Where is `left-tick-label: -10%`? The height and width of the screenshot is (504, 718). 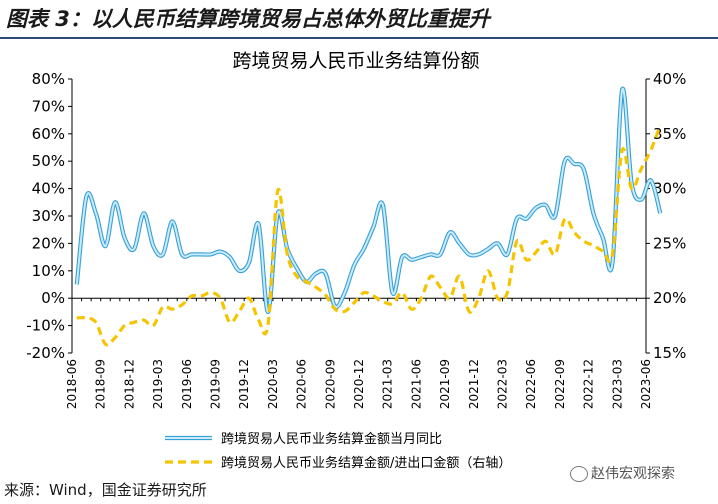 left-tick-label: -10% is located at coordinates (45, 326).